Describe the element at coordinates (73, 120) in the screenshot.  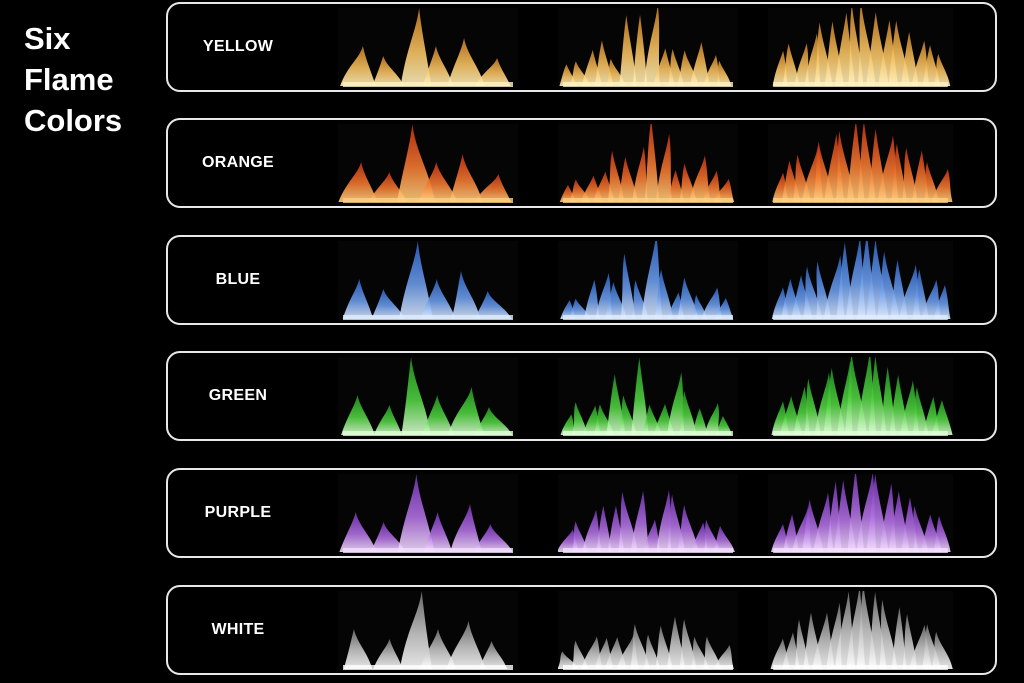
I see `title-line: Colors` at that location.